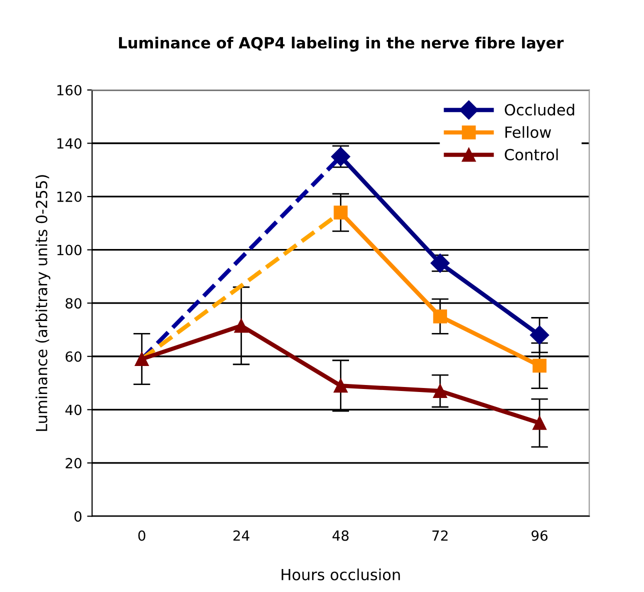 The height and width of the screenshot is (592, 644). I want to click on y-axis-title: Luminance (arbitrary units 0-255), so click(43, 303).